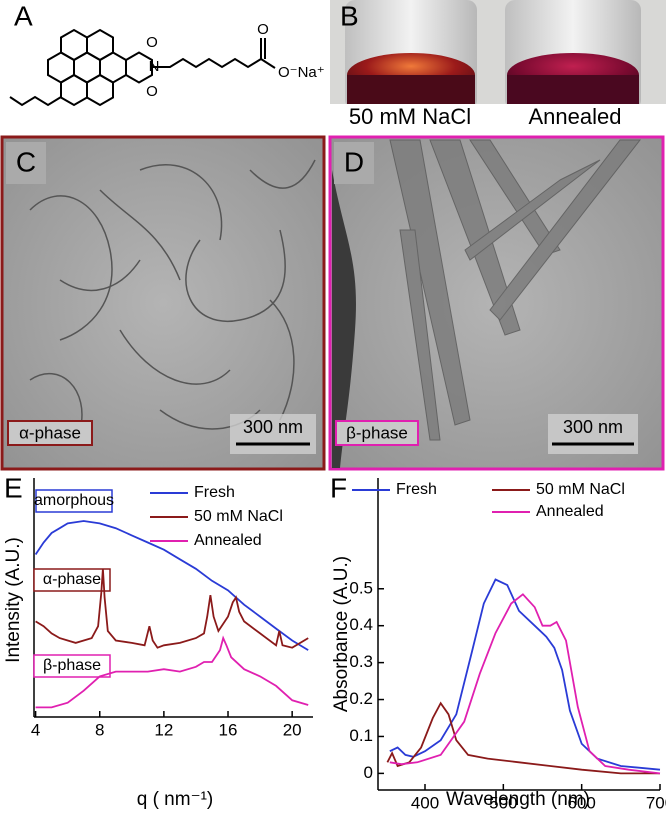 The image size is (666, 813). I want to click on panel-label: F, so click(338, 487).